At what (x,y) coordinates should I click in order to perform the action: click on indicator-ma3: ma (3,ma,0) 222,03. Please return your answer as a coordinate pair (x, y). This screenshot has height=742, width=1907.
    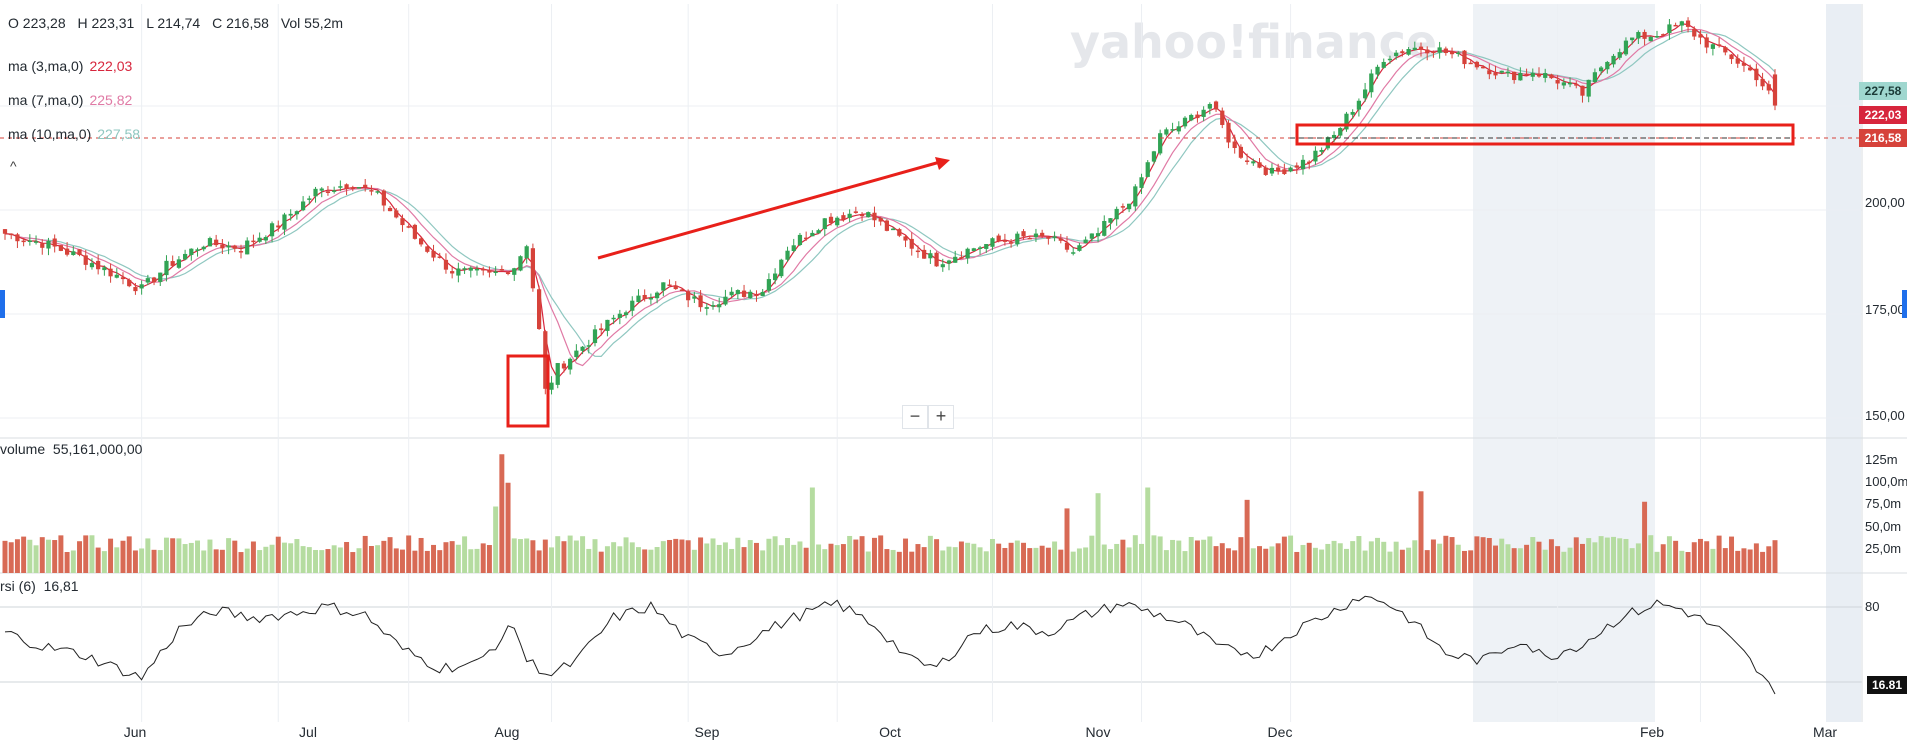
    Looking at the image, I should click on (70, 66).